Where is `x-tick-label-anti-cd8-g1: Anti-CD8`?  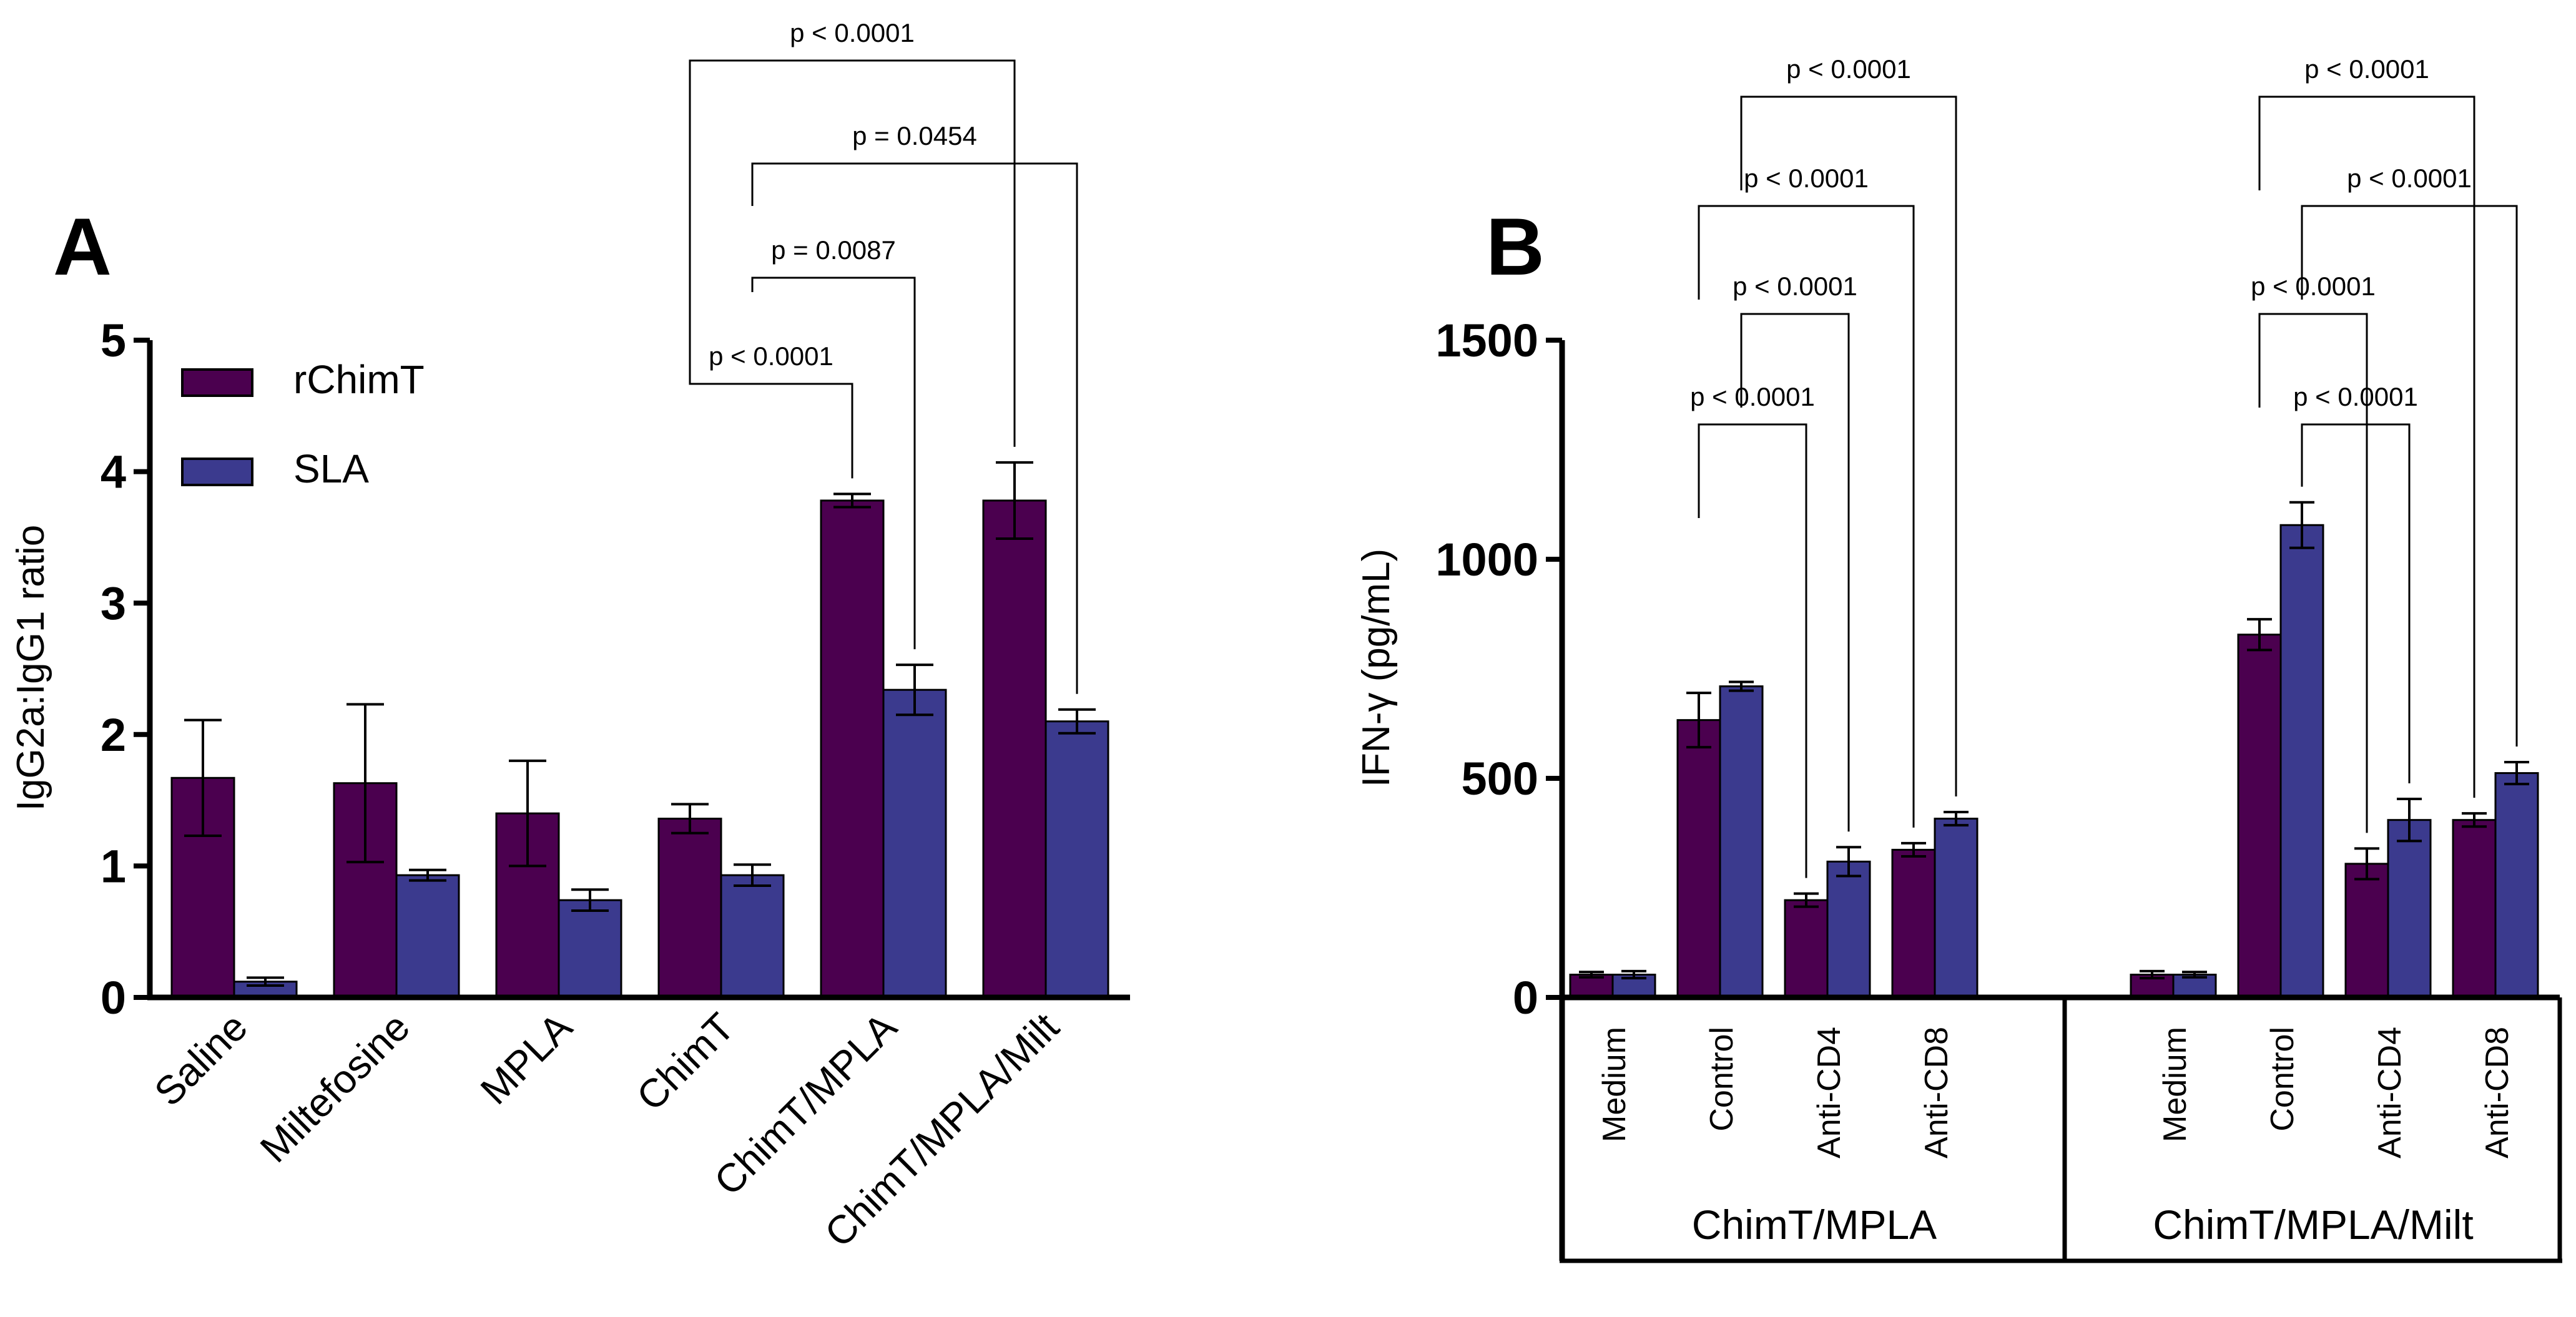 x-tick-label-anti-cd8-g1: Anti-CD8 is located at coordinates (1937, 1092).